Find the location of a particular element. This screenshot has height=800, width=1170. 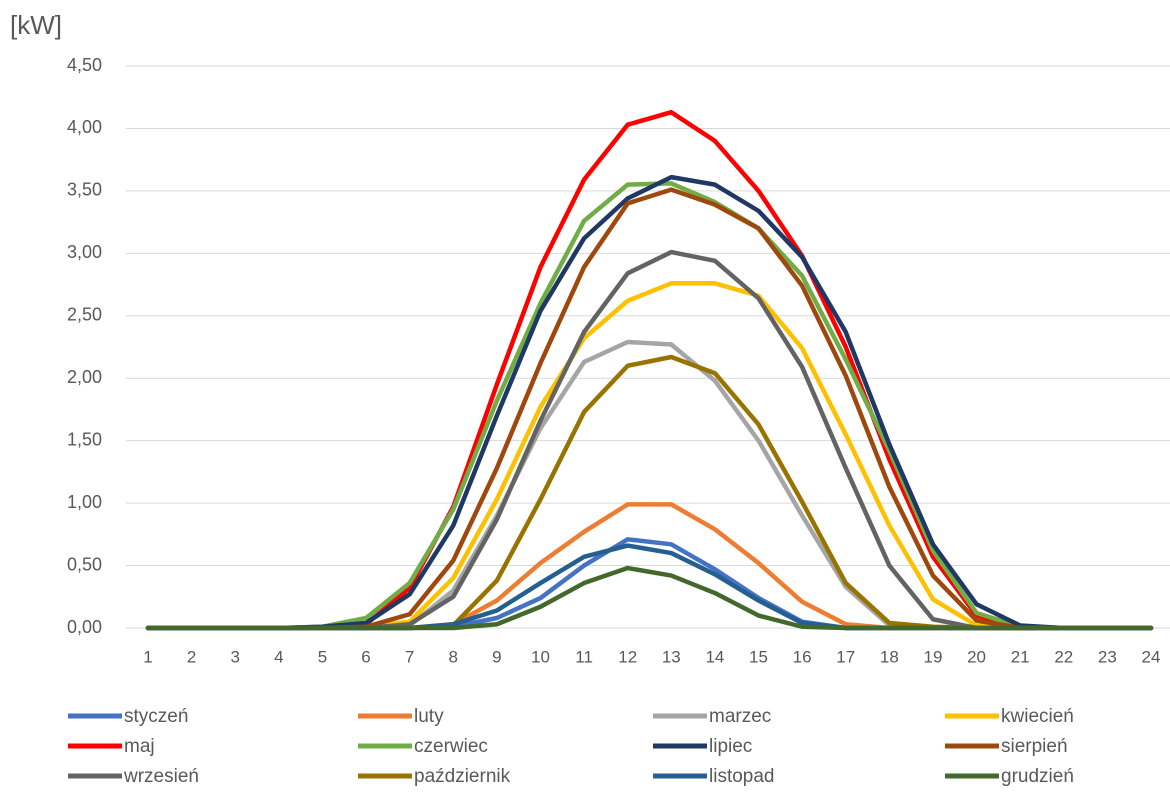

legend-label: luty is located at coordinates (429, 716).